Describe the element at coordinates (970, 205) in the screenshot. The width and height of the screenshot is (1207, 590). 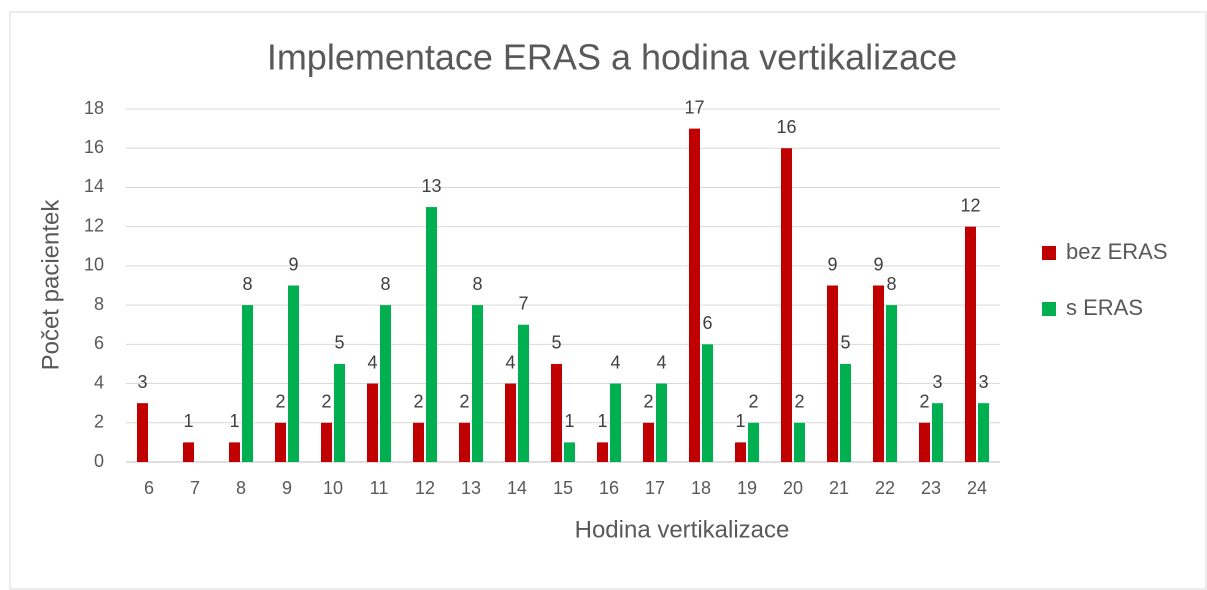
I see `data-label: 12` at that location.